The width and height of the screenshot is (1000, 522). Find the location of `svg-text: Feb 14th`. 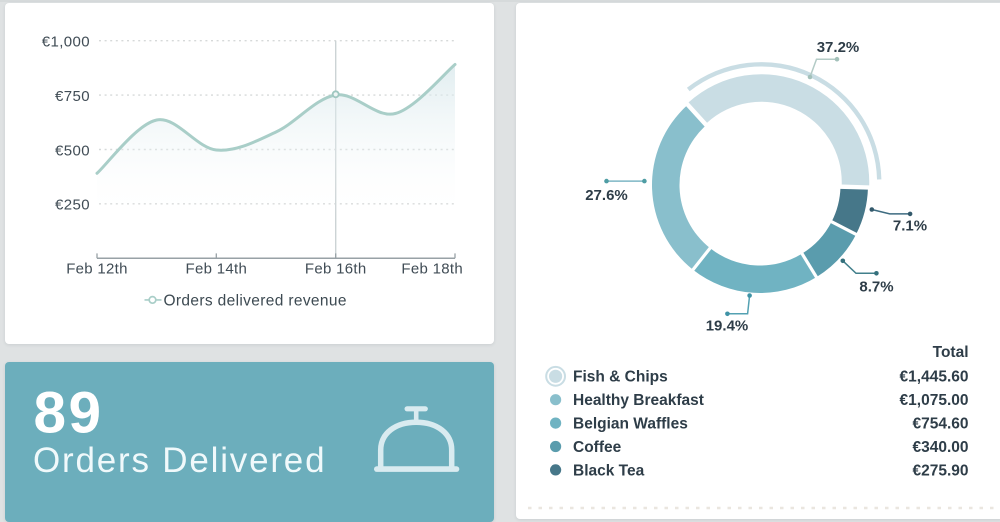

svg-text: Feb 14th is located at coordinates (216, 269).